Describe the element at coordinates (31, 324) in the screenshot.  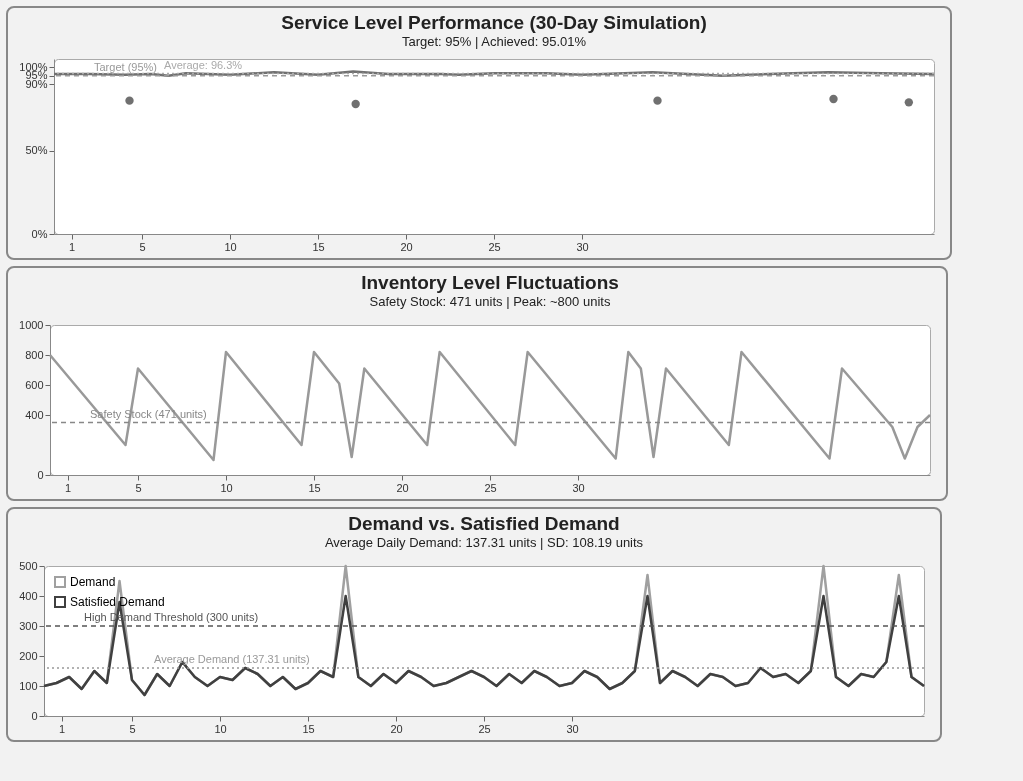
I see `y-tick-label: 1000` at that location.